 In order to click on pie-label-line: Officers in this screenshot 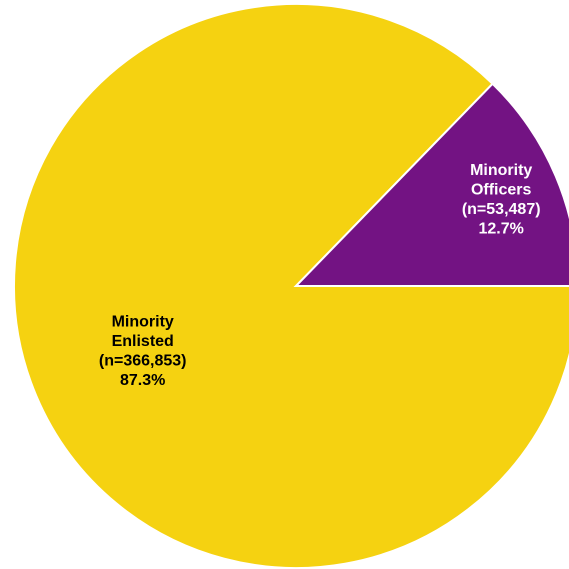, I will do `click(501, 190)`.